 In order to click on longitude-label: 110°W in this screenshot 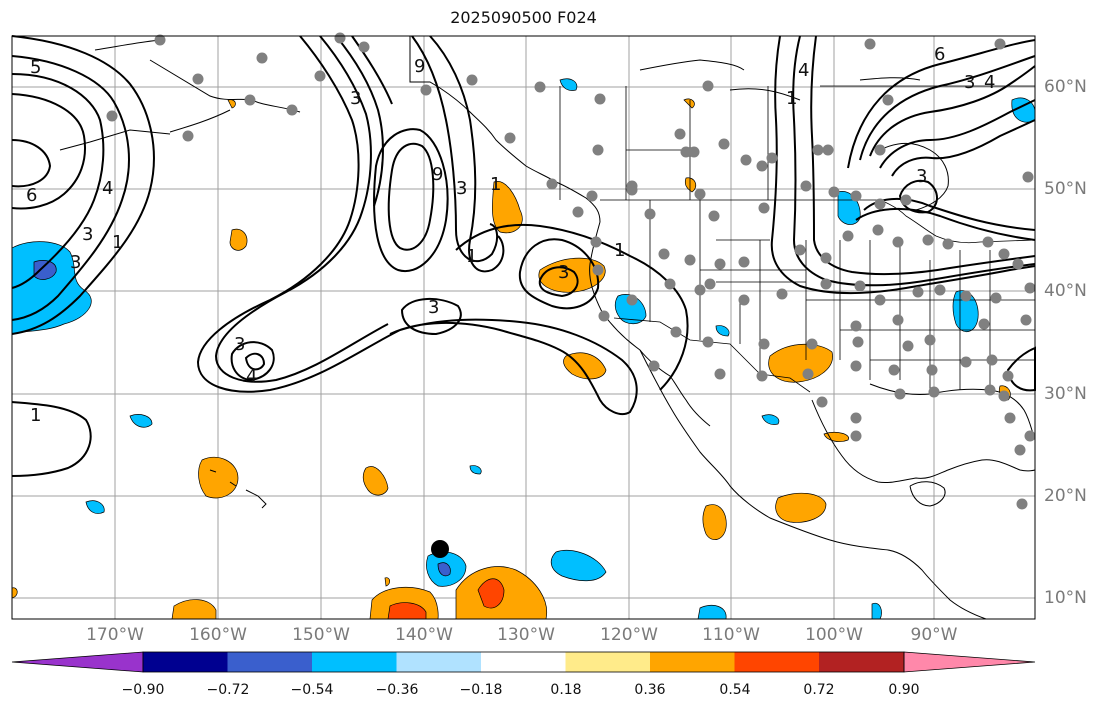, I will do `click(731, 635)`.